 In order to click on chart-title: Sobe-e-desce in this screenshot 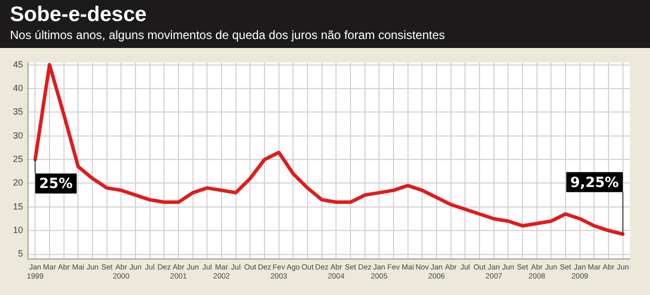, I will do `click(79, 15)`.